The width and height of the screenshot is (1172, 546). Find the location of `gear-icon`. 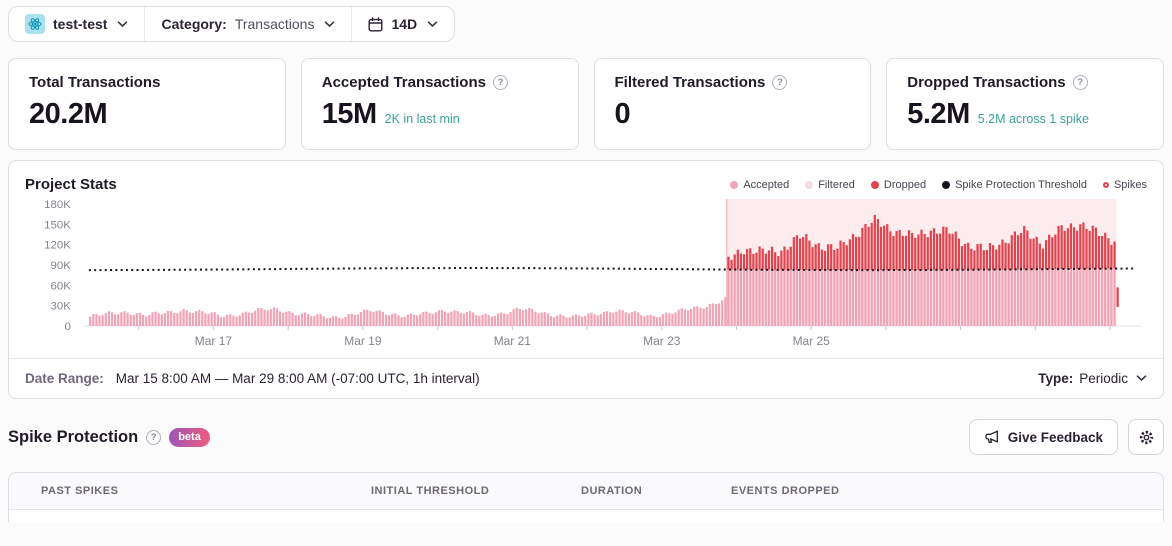

gear-icon is located at coordinates (1146, 437).